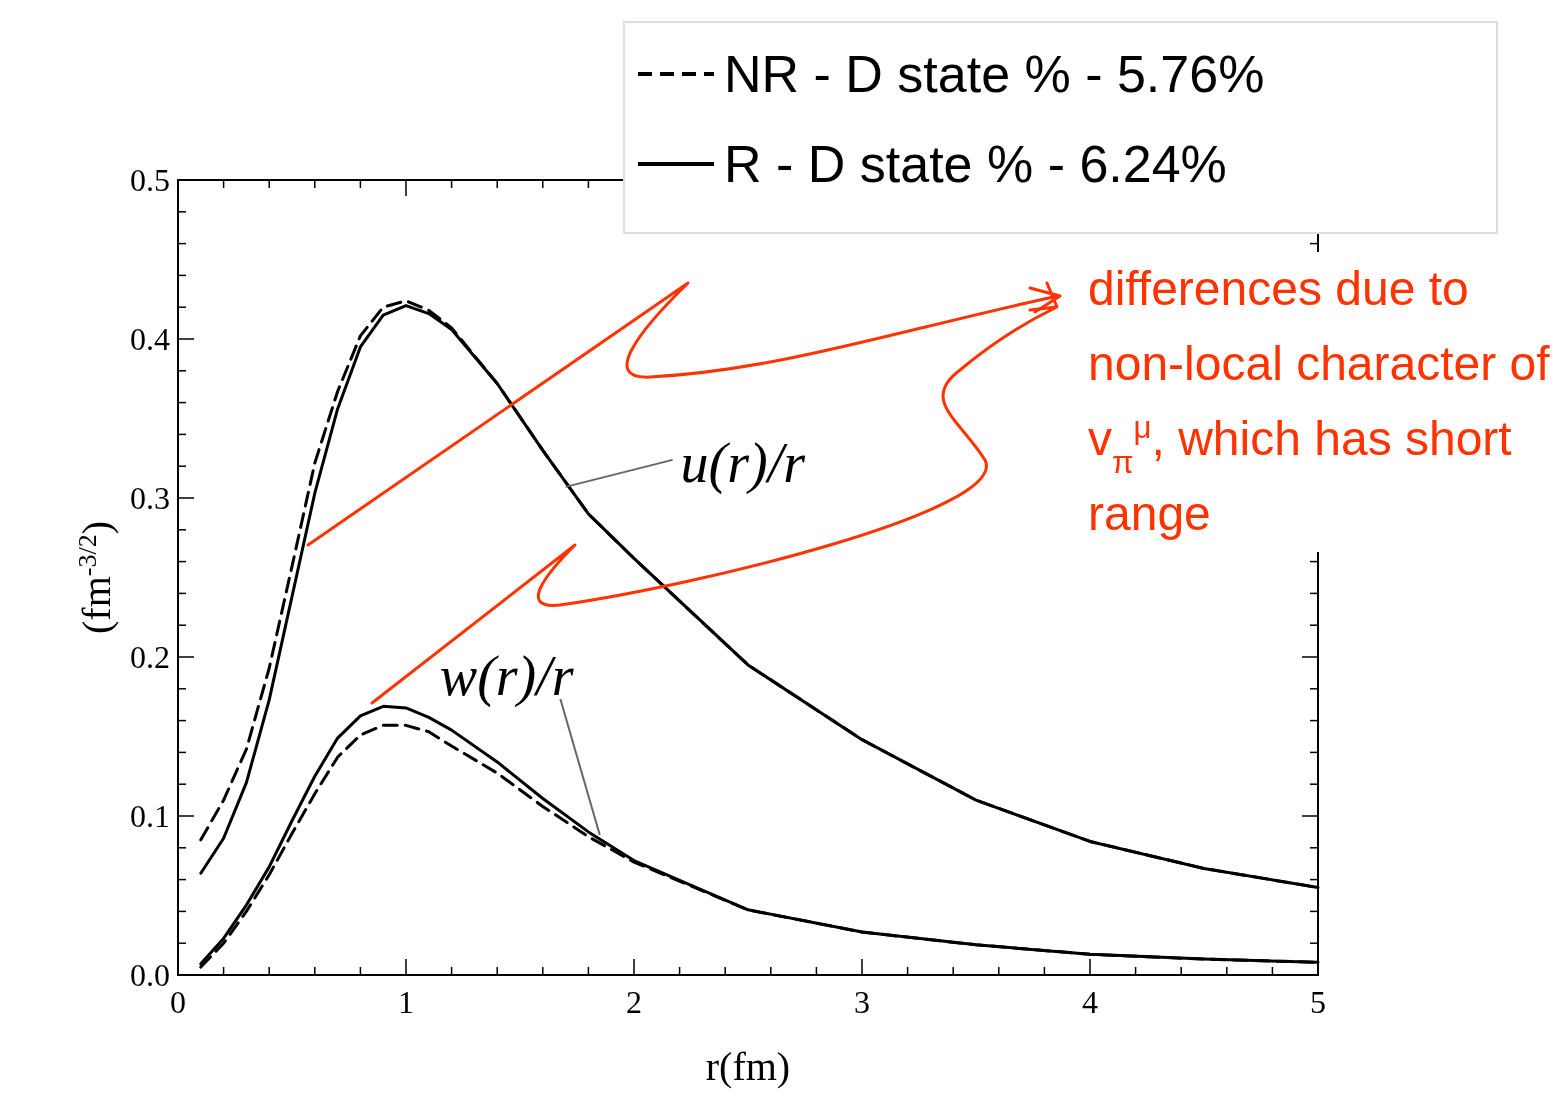  Describe the element at coordinates (150, 180) in the screenshot. I see `y-tick-label: 0.5` at that location.